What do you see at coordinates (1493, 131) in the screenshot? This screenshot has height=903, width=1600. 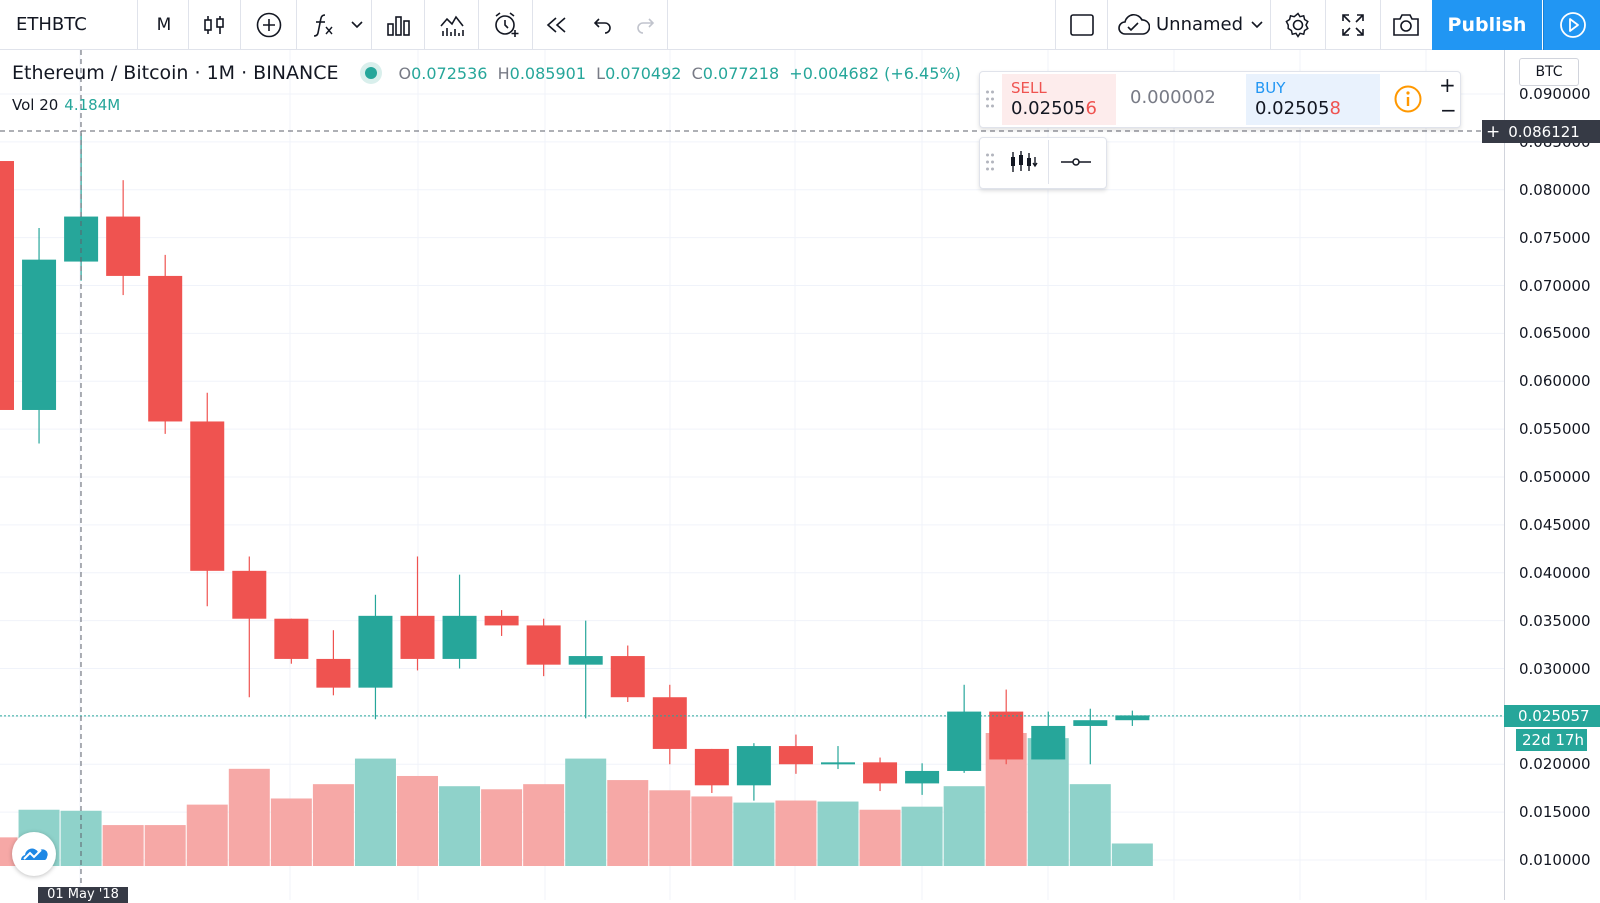 I see `plus-icon: +` at bounding box center [1493, 131].